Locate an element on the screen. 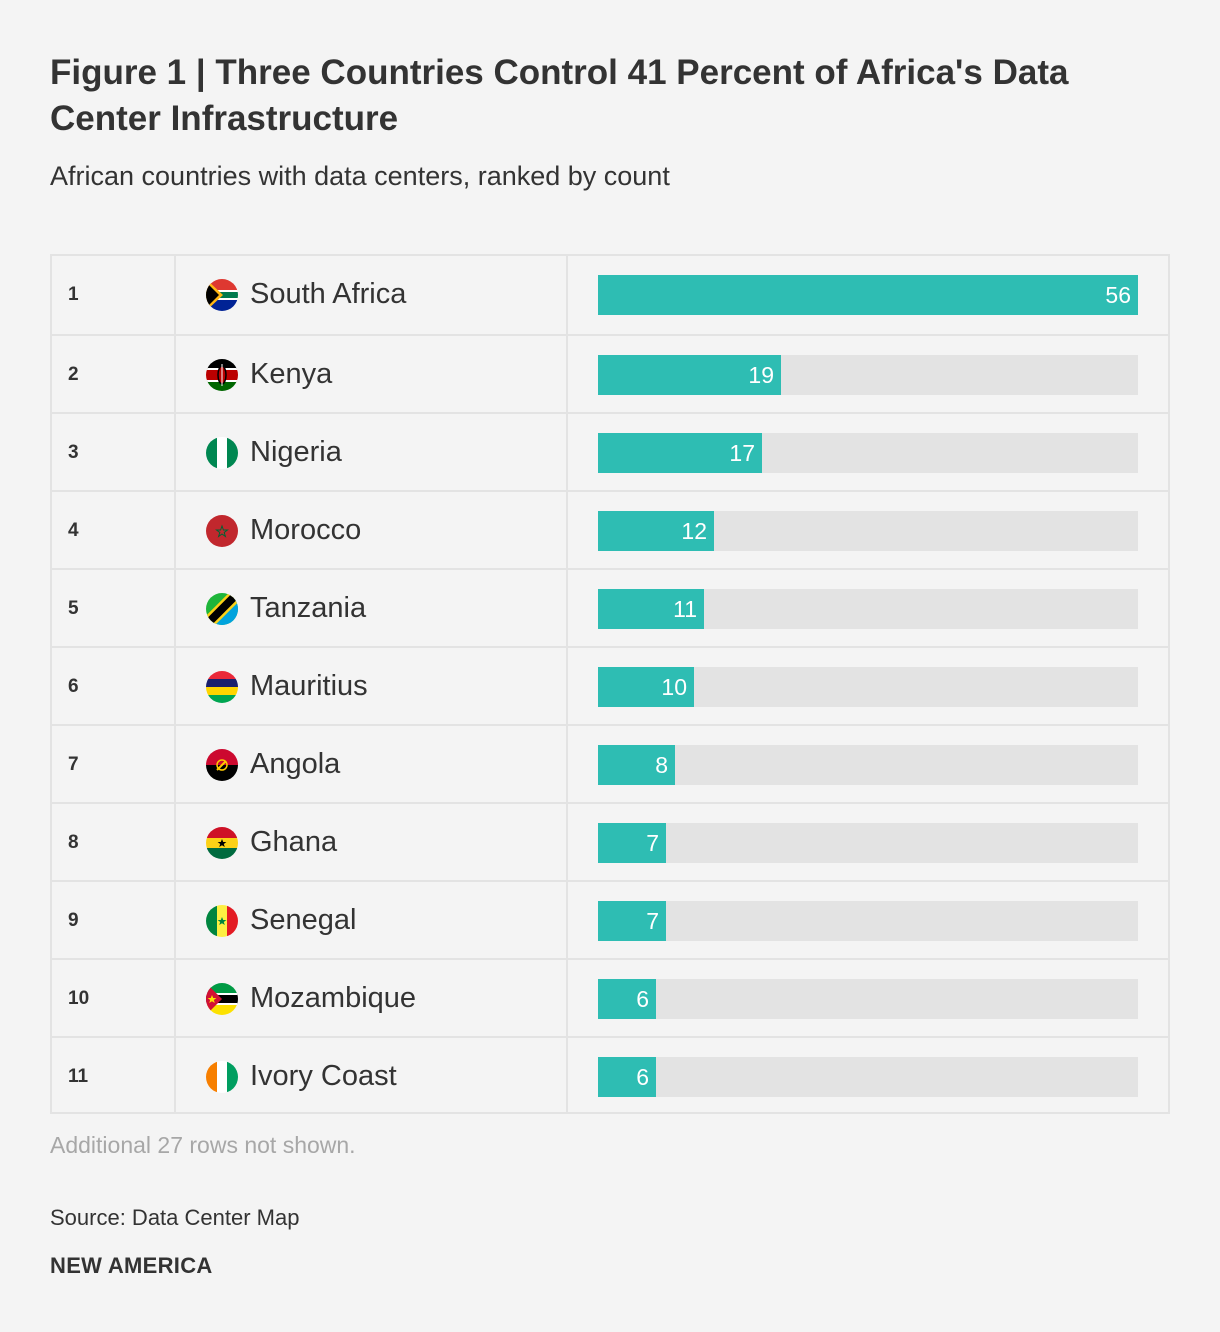 The height and width of the screenshot is (1332, 1220). rows-not-shown-note: Additional 27 rows not shown. is located at coordinates (203, 1145).